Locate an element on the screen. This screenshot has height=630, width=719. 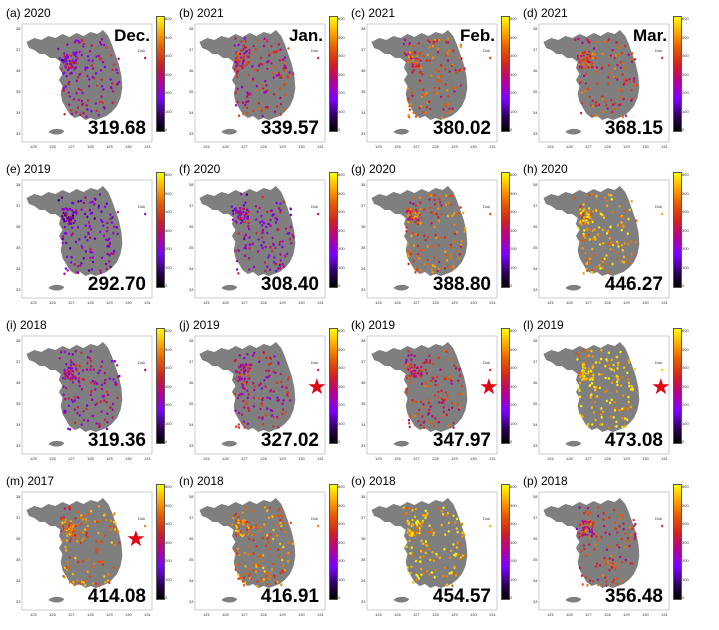
colorbar-tick-label: 500 is located at coordinates (513, 193).